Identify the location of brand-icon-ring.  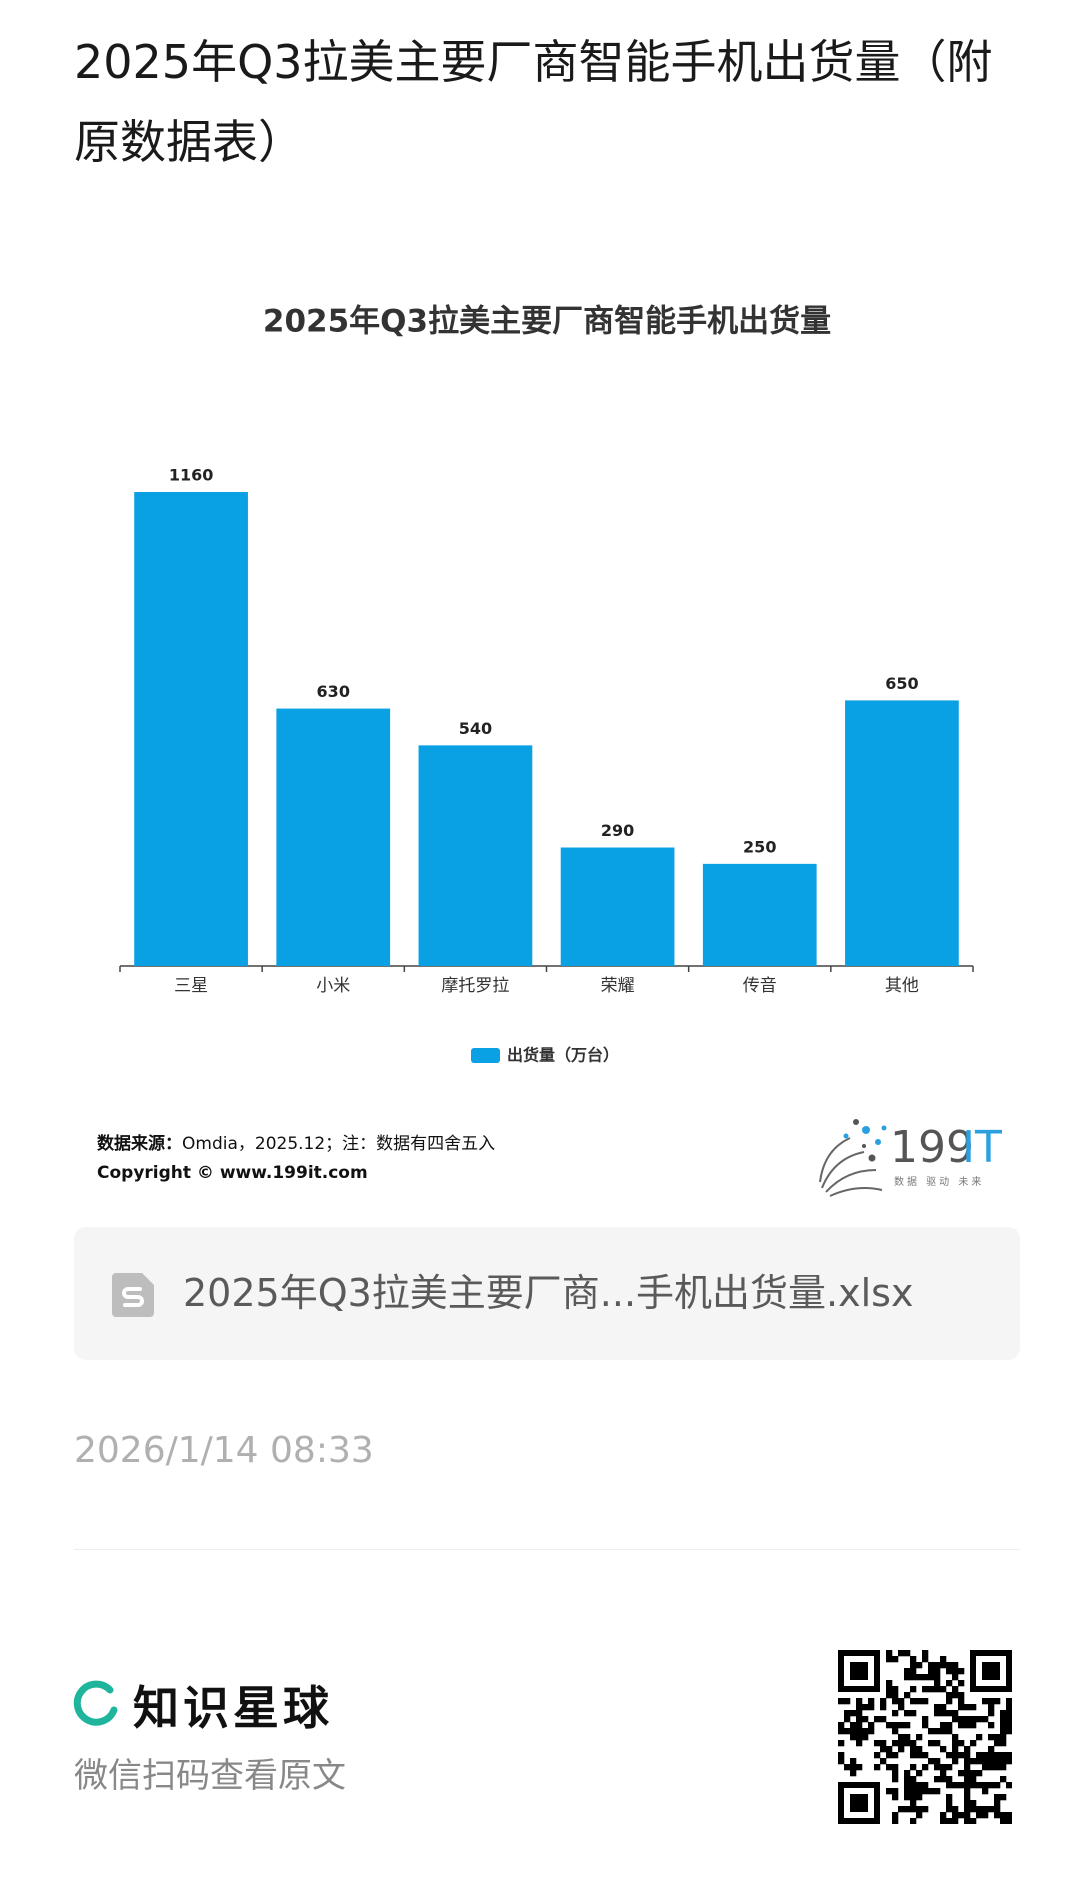
(95, 1703).